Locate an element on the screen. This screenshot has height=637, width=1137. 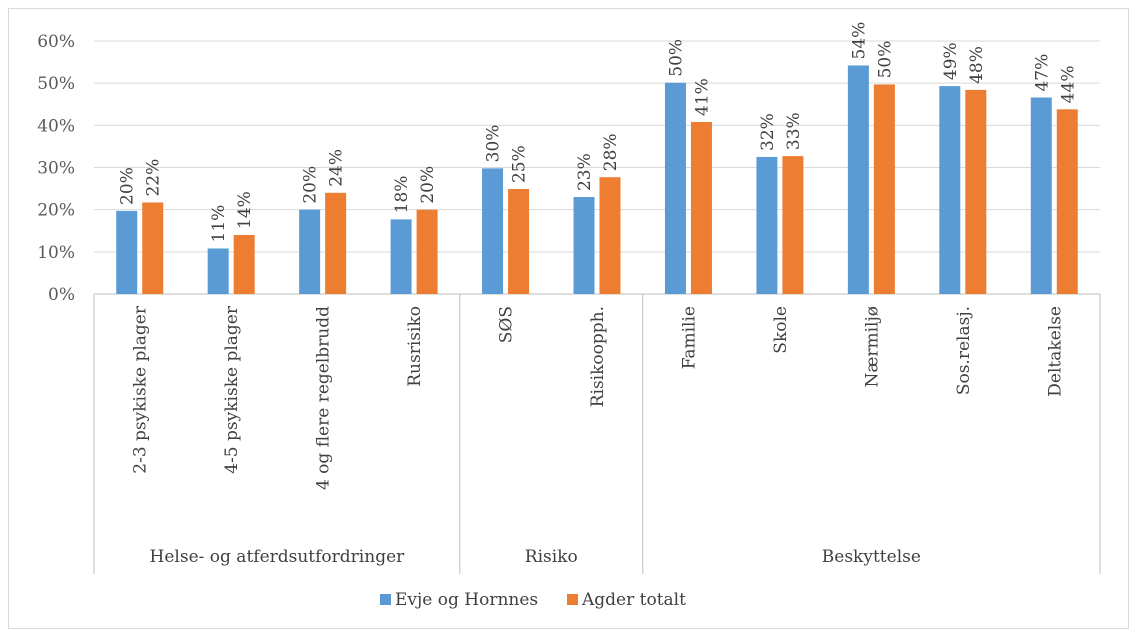
data-label: 49% is located at coordinates (951, 61).